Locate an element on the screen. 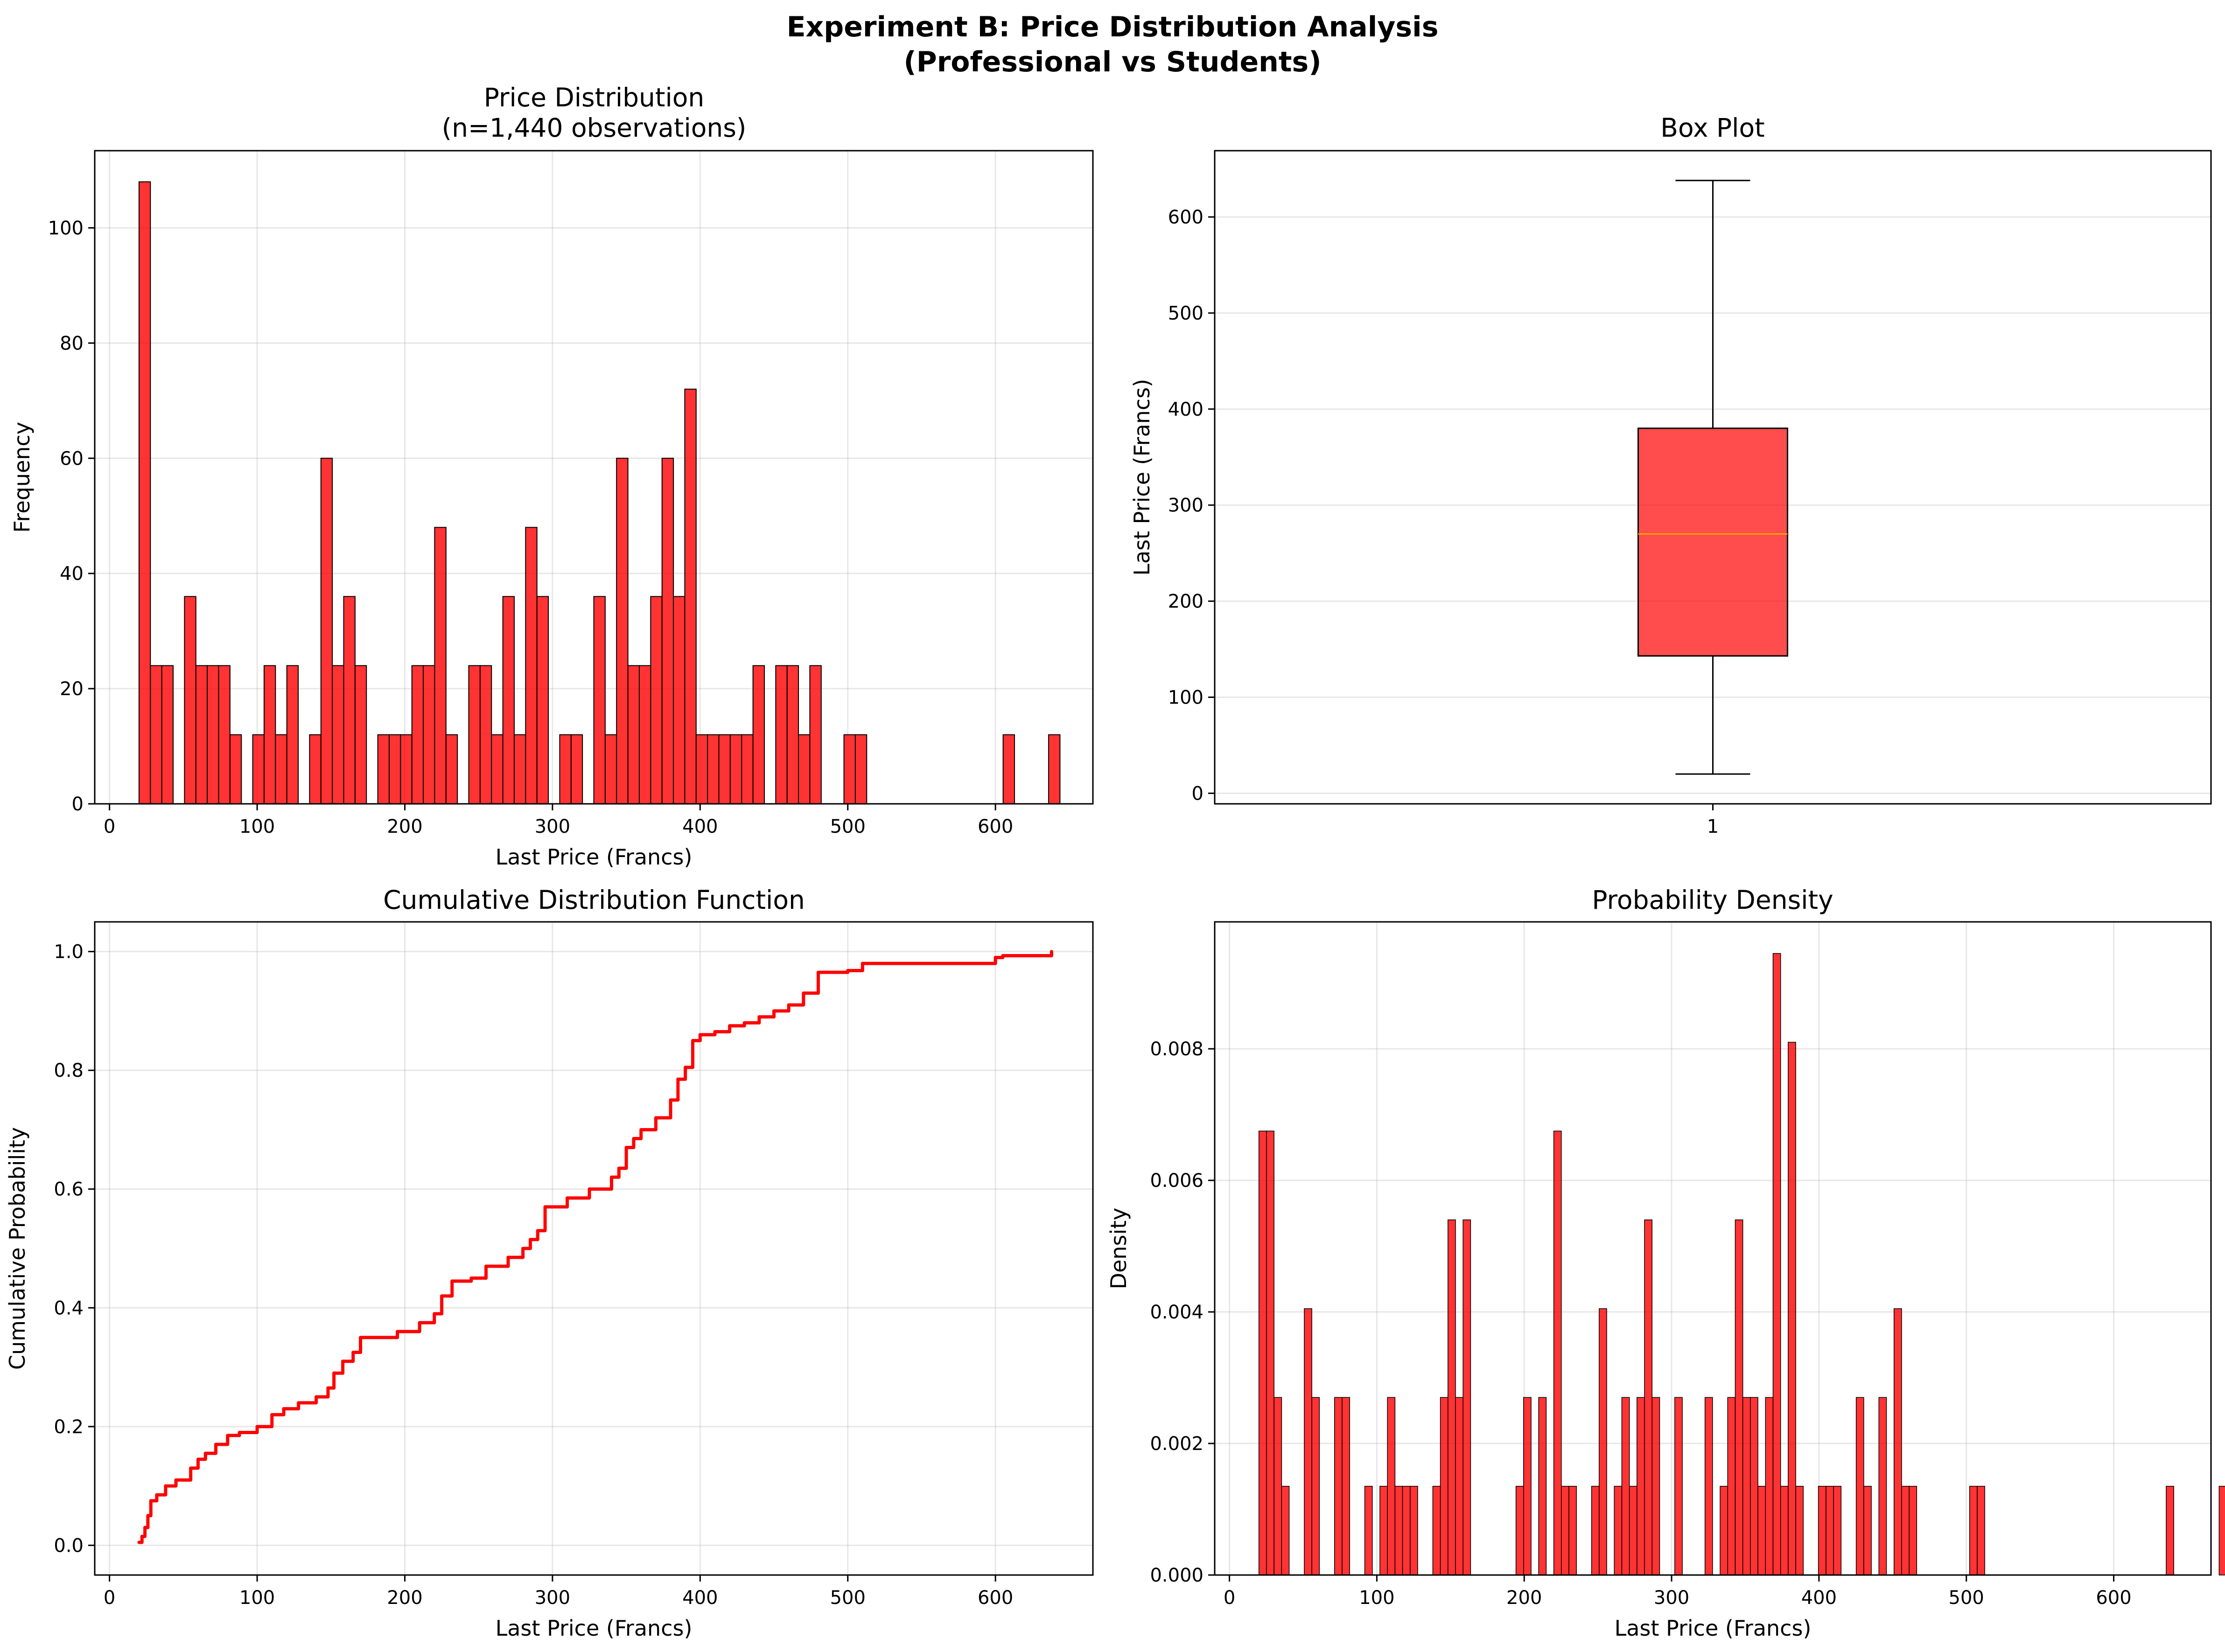 This screenshot has width=2225, height=1652. figure-subtitle: (Professional vs Students) is located at coordinates (1112, 62).